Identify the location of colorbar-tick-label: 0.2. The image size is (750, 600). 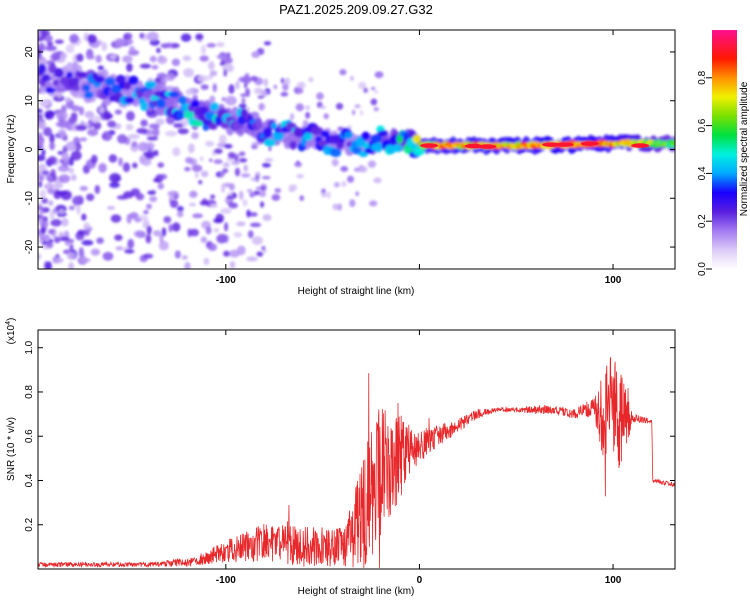
(702, 221).